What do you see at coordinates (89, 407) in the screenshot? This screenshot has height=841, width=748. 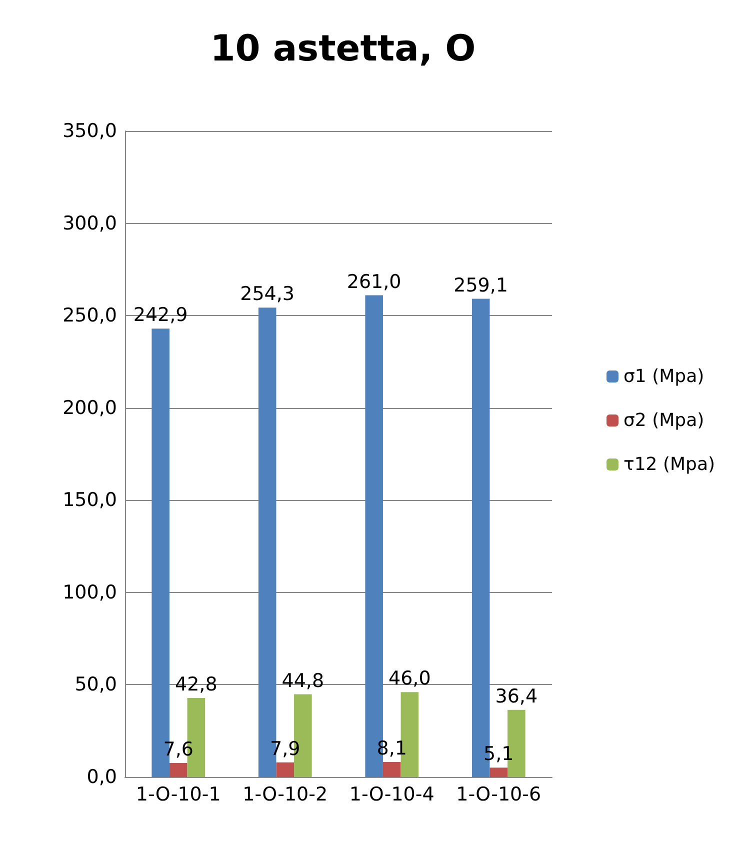 I see `y-tick-label: 200,0` at bounding box center [89, 407].